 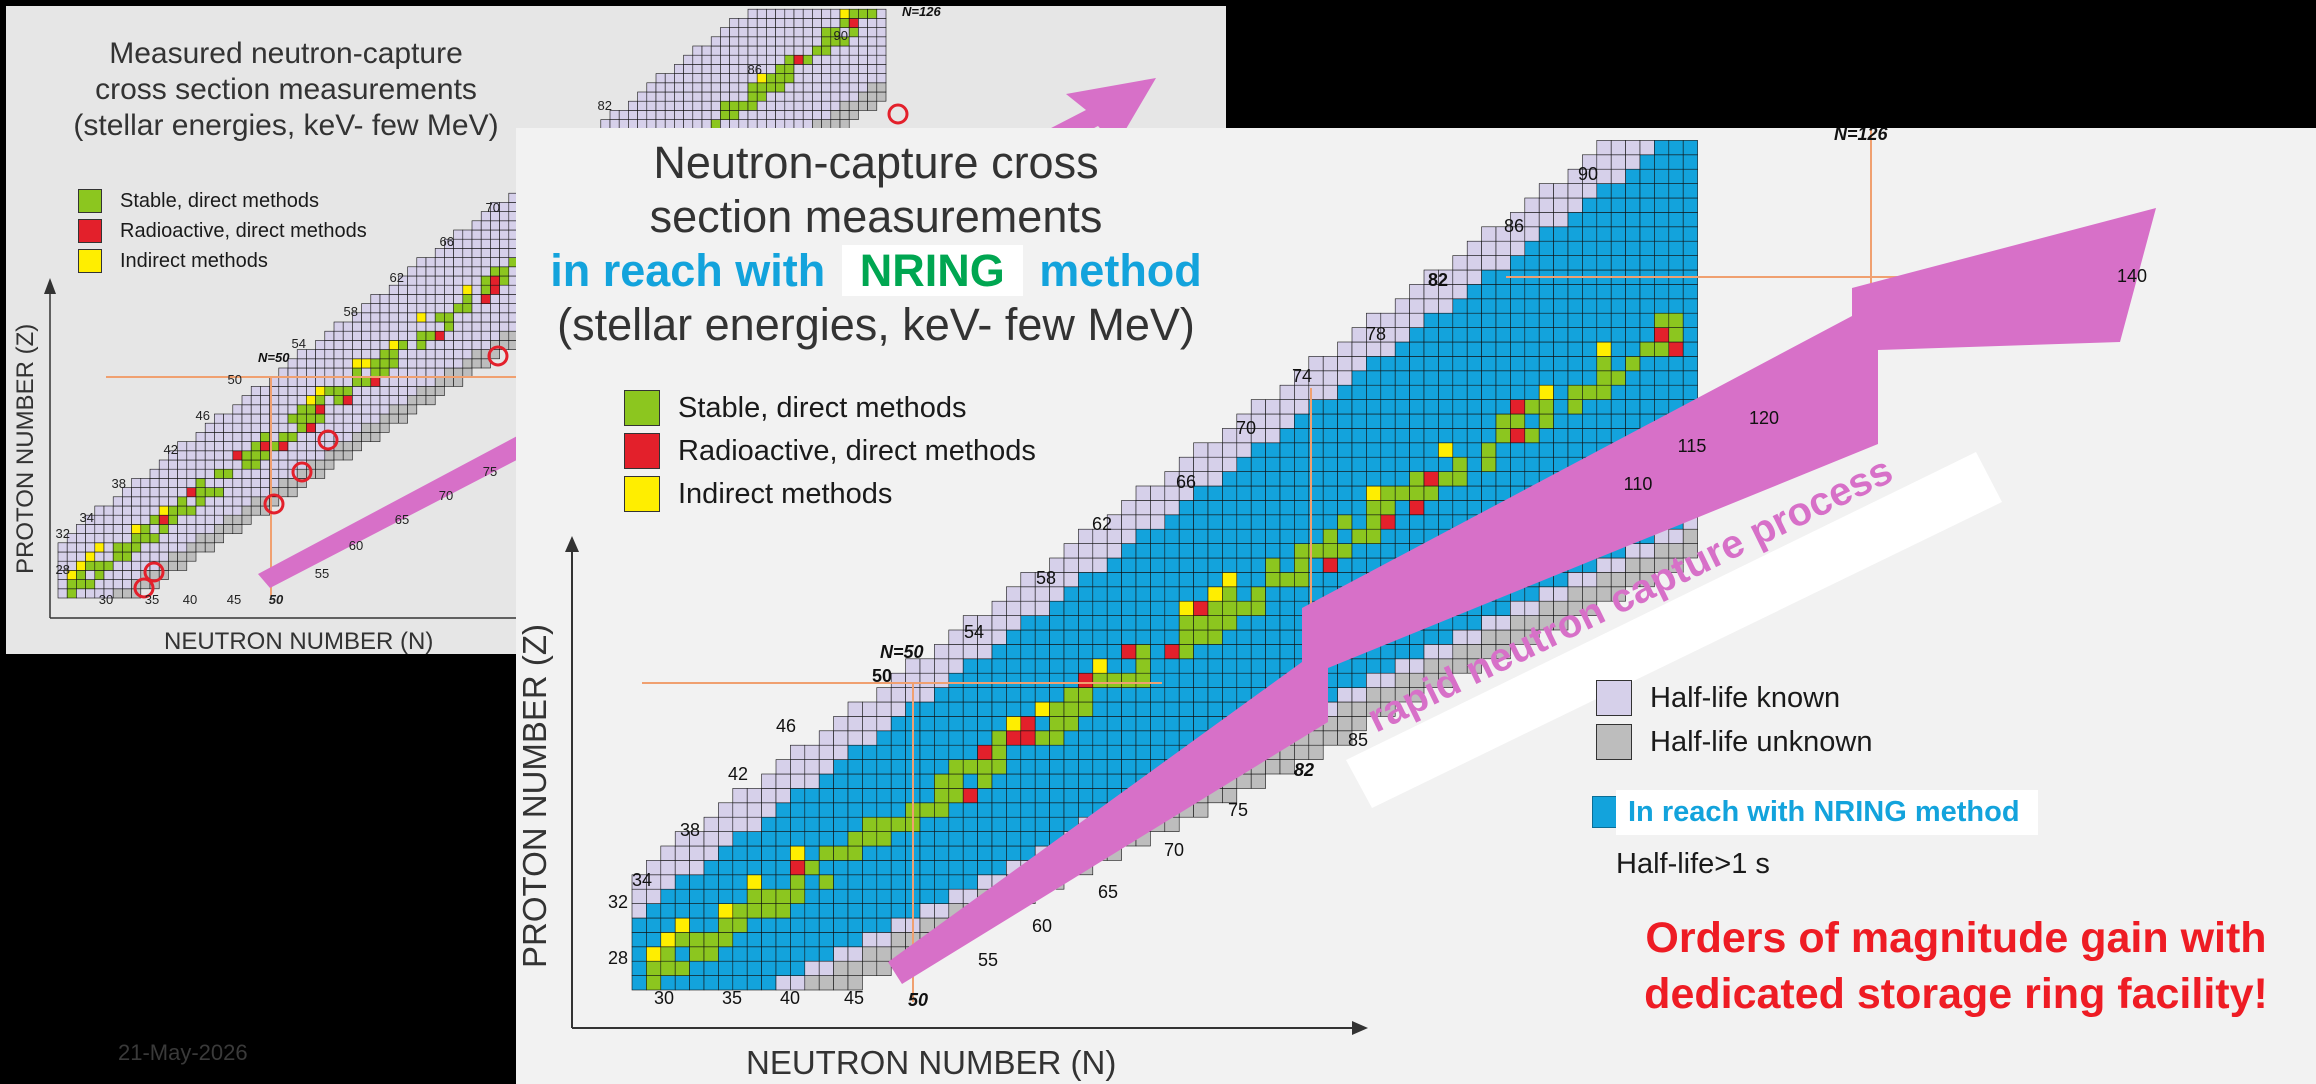 I want to click on magic-line-n82, so click(x=1311, y=503).